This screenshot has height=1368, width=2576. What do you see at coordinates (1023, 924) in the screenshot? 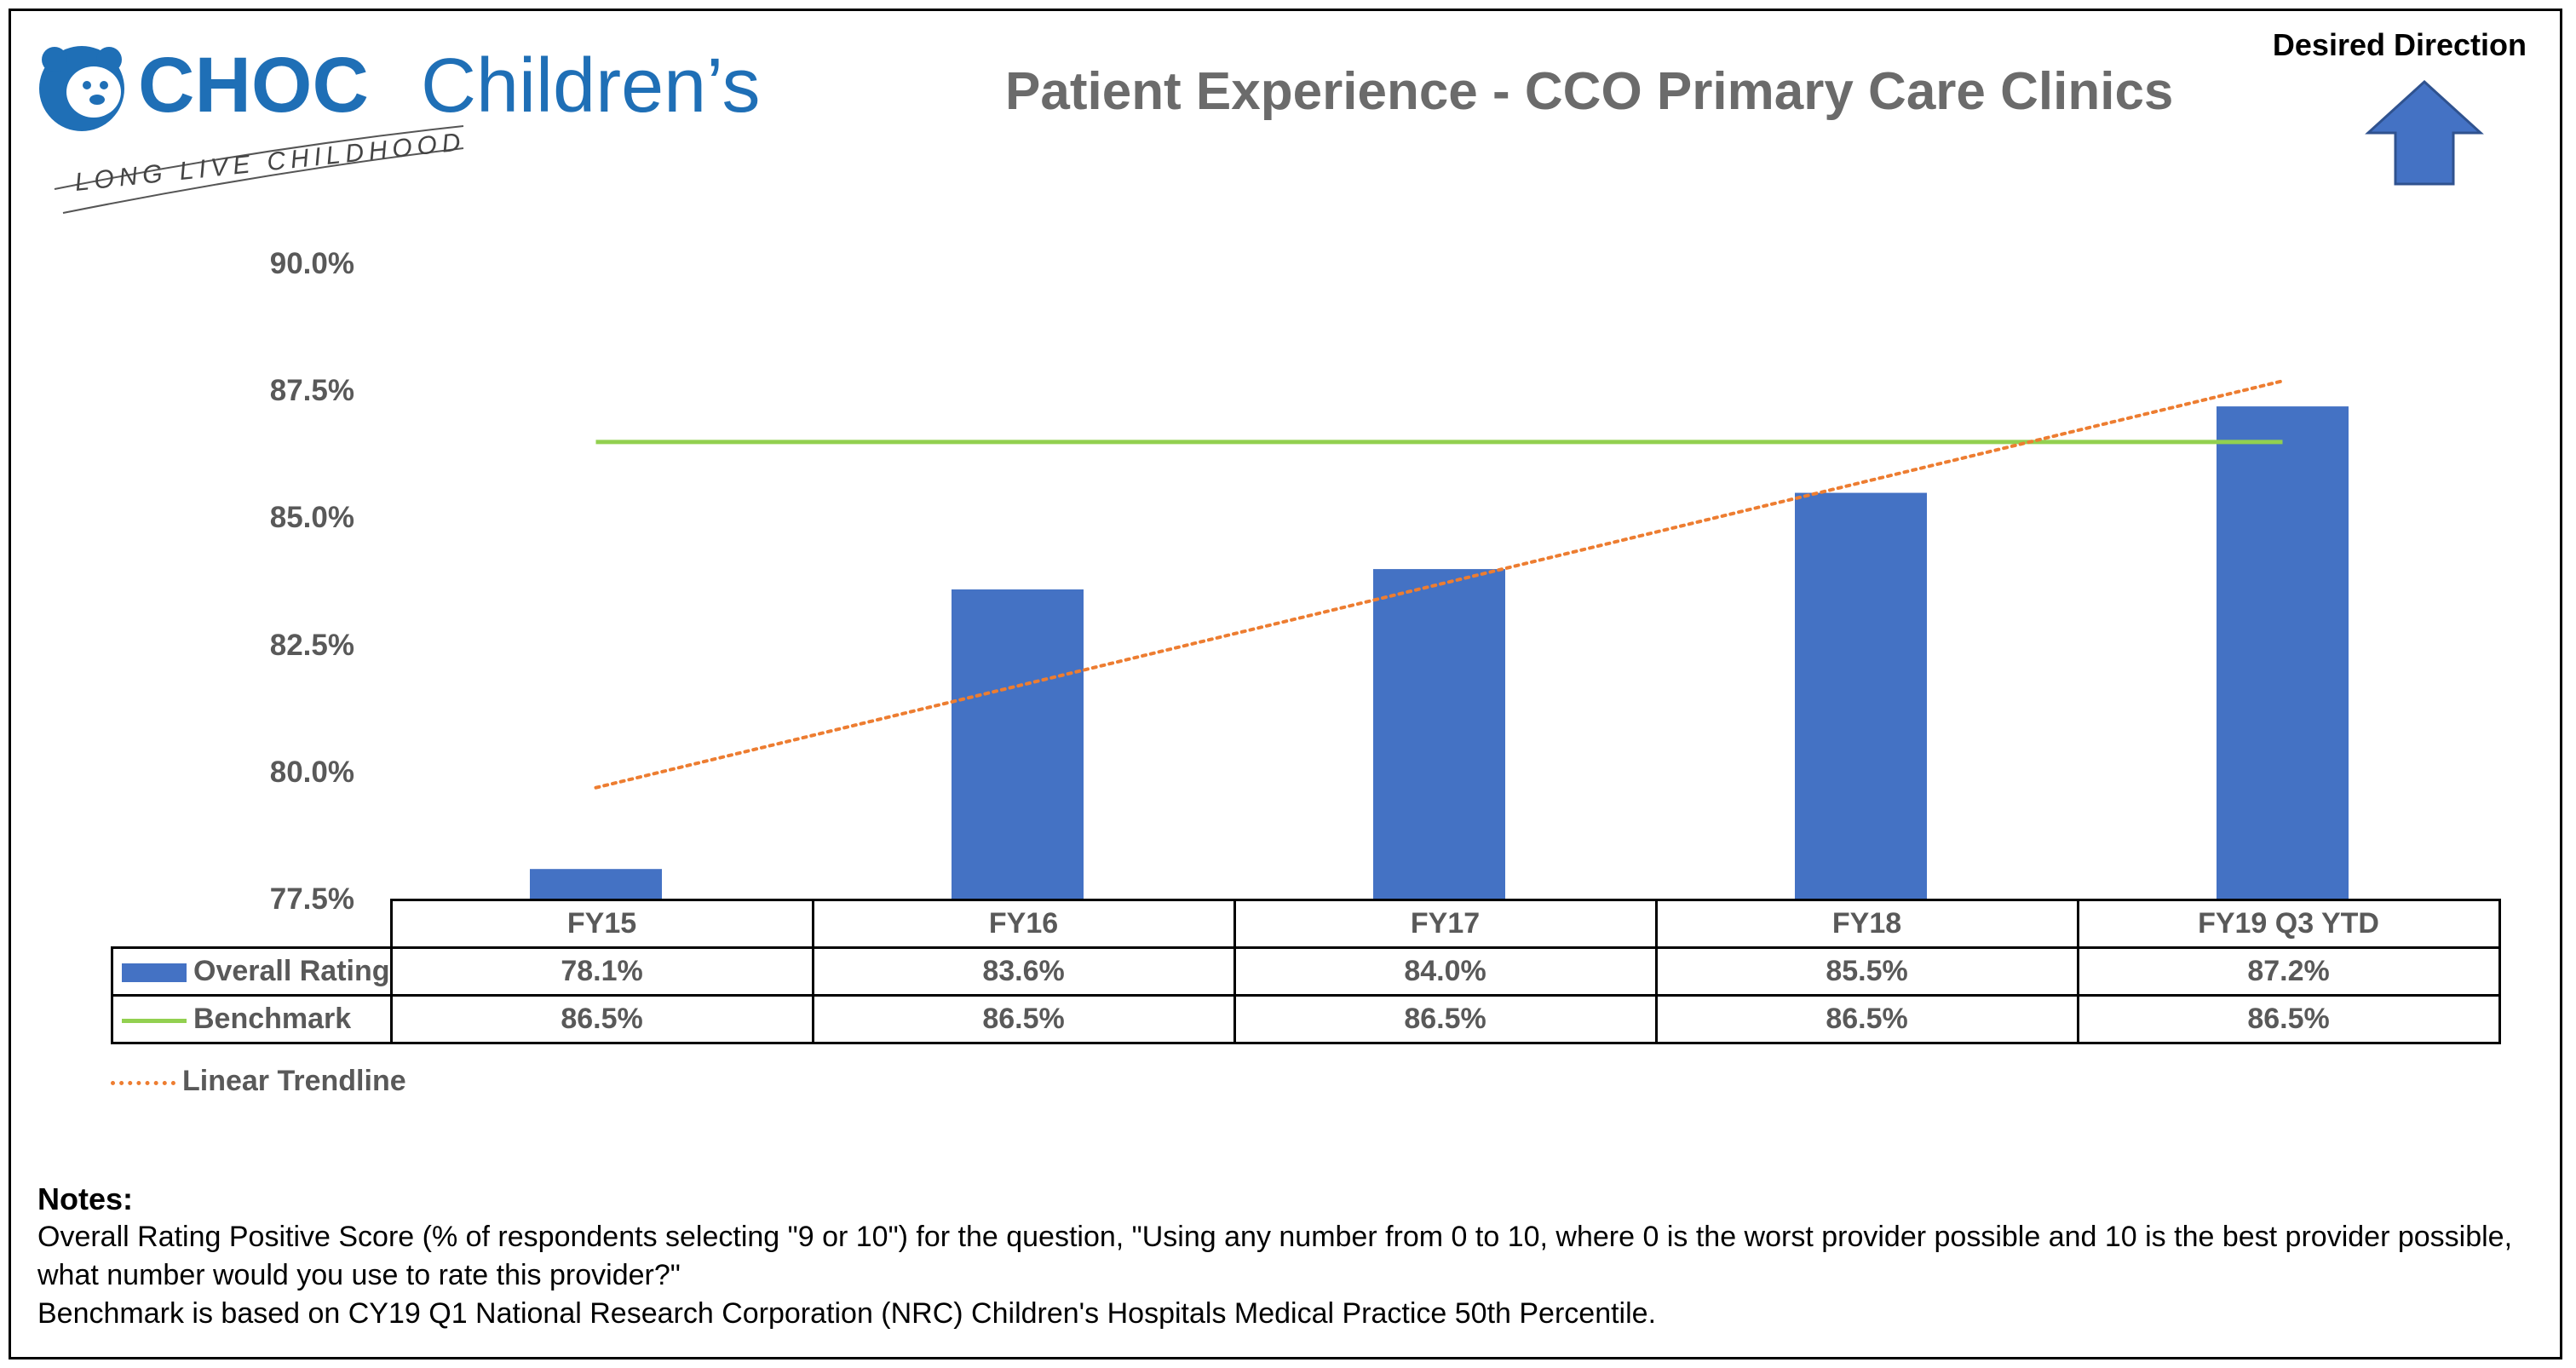
I see `category-label: FY16` at bounding box center [1023, 924].